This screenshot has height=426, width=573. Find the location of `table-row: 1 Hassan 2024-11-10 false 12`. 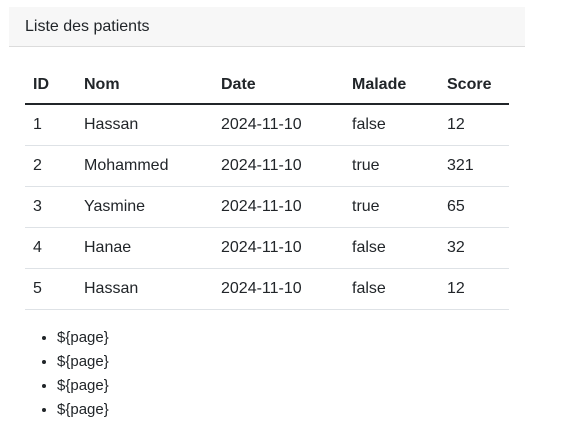

table-row: 1 Hassan 2024-11-10 false 12 is located at coordinates (267, 125).